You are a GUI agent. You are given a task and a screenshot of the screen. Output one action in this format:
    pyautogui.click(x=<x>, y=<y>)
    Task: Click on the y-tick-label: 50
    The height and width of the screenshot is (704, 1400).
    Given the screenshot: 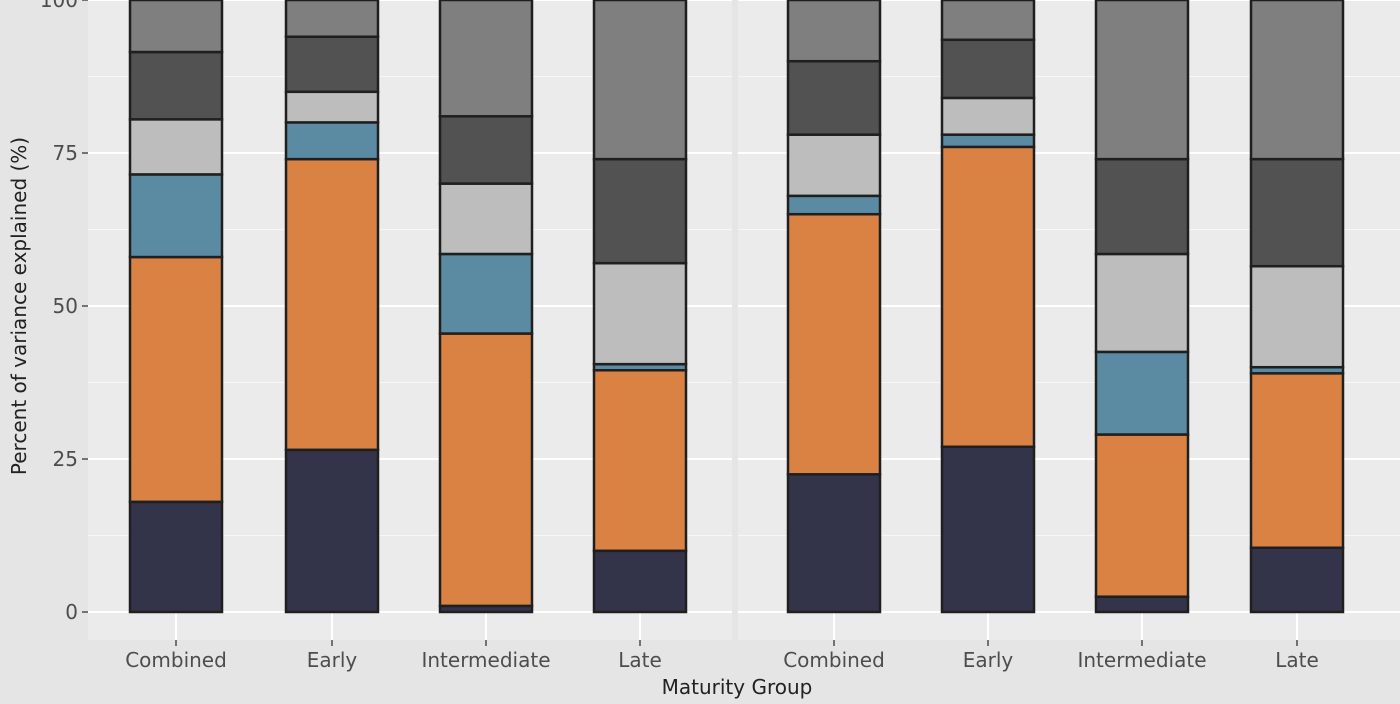 What is the action you would take?
    pyautogui.click(x=65, y=306)
    